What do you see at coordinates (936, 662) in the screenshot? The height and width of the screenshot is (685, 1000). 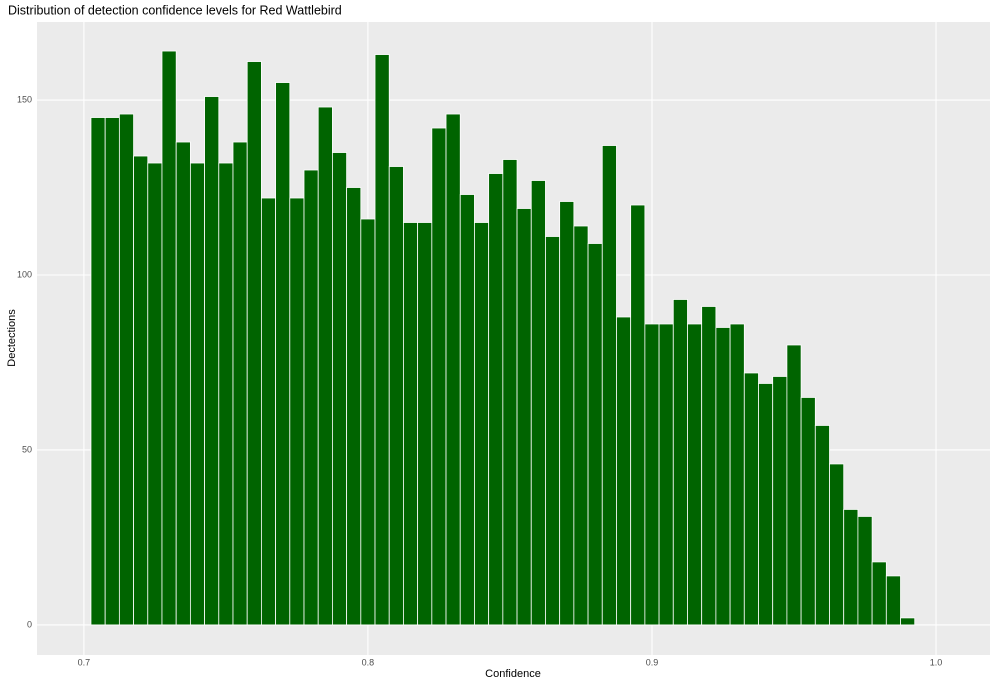 I see `x-tick-label: 1.0` at bounding box center [936, 662].